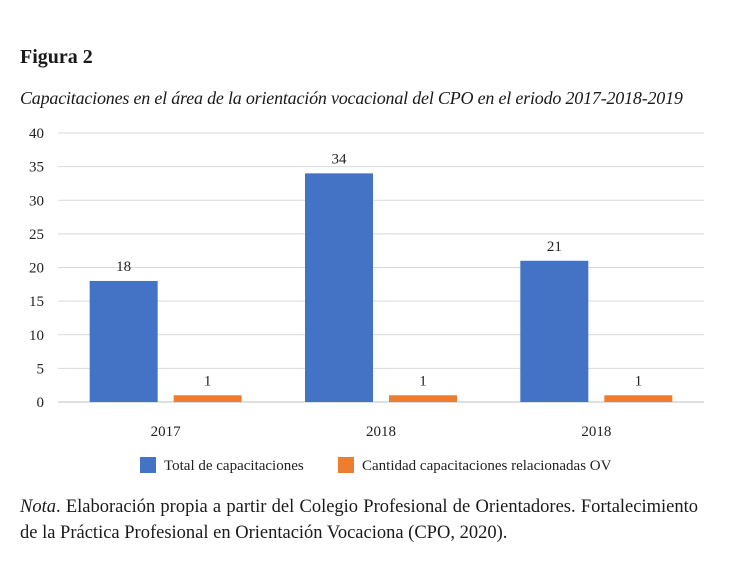 This screenshot has width=750, height=582. What do you see at coordinates (36, 235) in the screenshot?
I see `y-tick-label: 25` at bounding box center [36, 235].